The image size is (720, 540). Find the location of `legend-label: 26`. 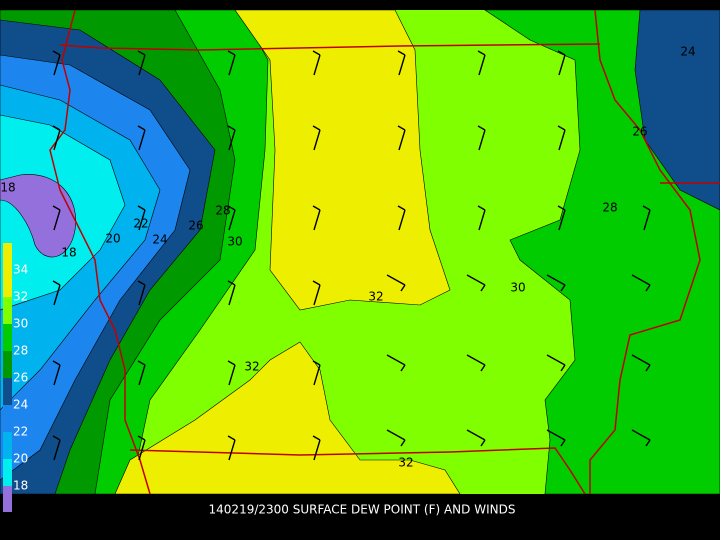

legend-label: 26 is located at coordinates (20, 378).